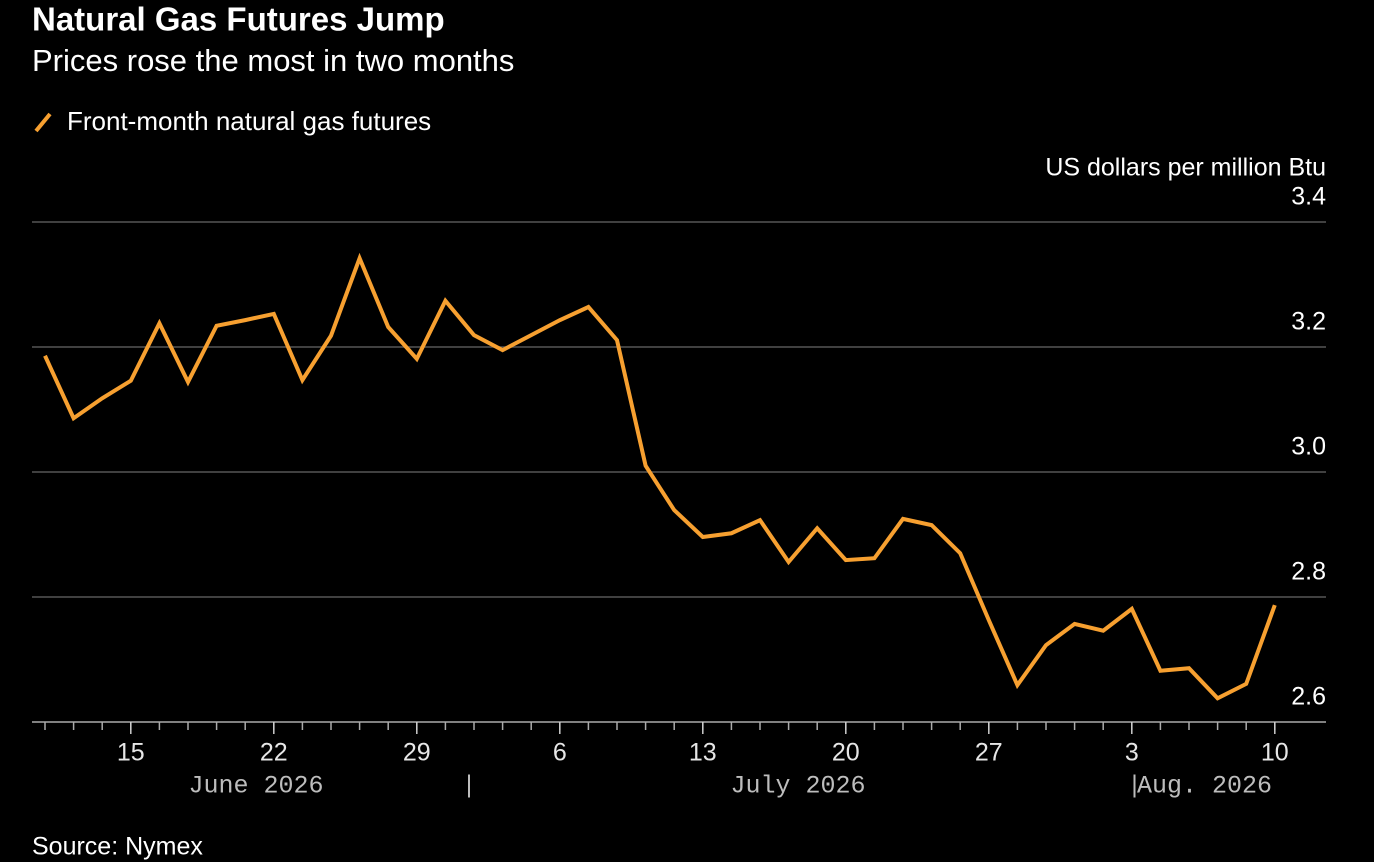  What do you see at coordinates (797, 786) in the screenshot?
I see `month-label: July 2026` at bounding box center [797, 786].